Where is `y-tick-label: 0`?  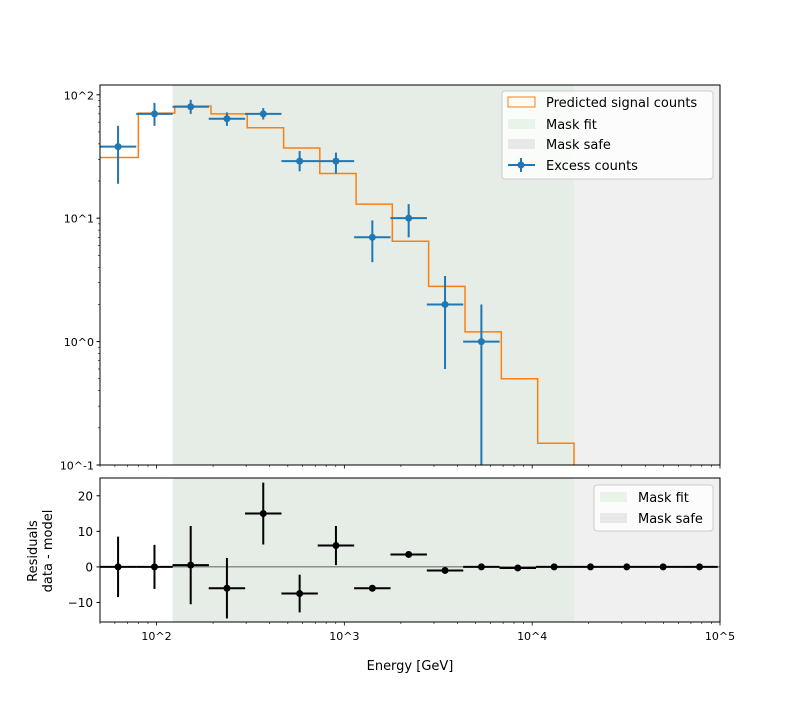 y-tick-label: 0 is located at coordinates (89, 567).